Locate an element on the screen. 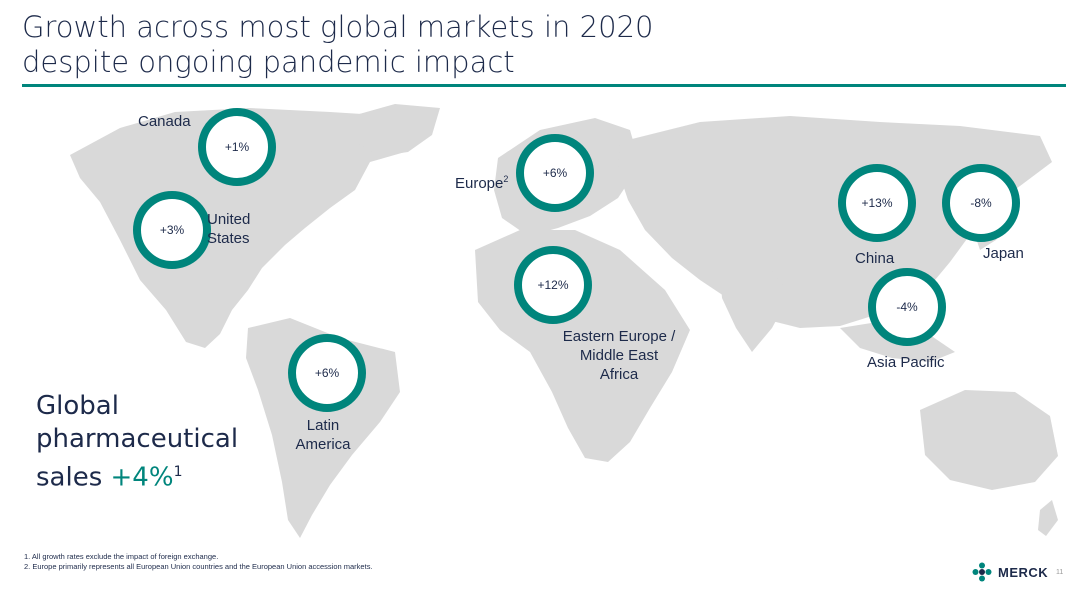 This screenshot has height=596, width=1080. merck-logo-icon is located at coordinates (982, 572).